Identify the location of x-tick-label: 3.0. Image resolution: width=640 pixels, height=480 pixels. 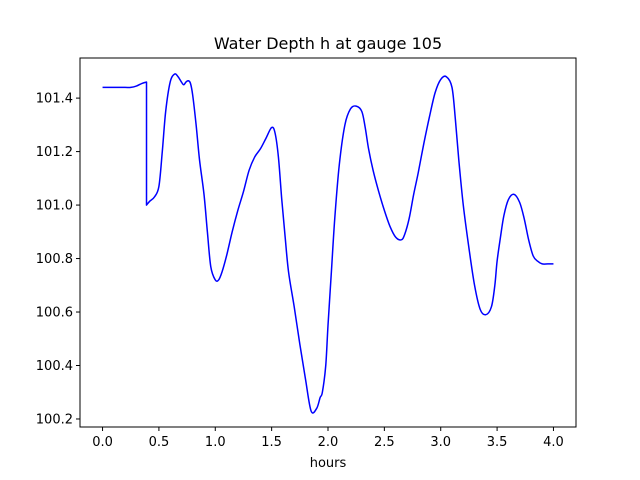
(440, 442).